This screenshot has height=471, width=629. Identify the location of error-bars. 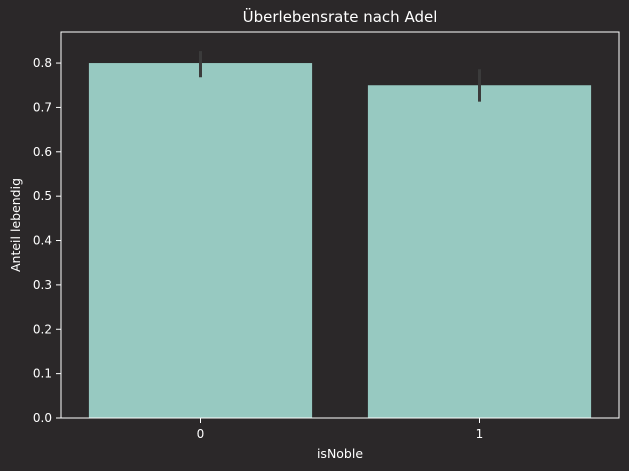
(340, 76).